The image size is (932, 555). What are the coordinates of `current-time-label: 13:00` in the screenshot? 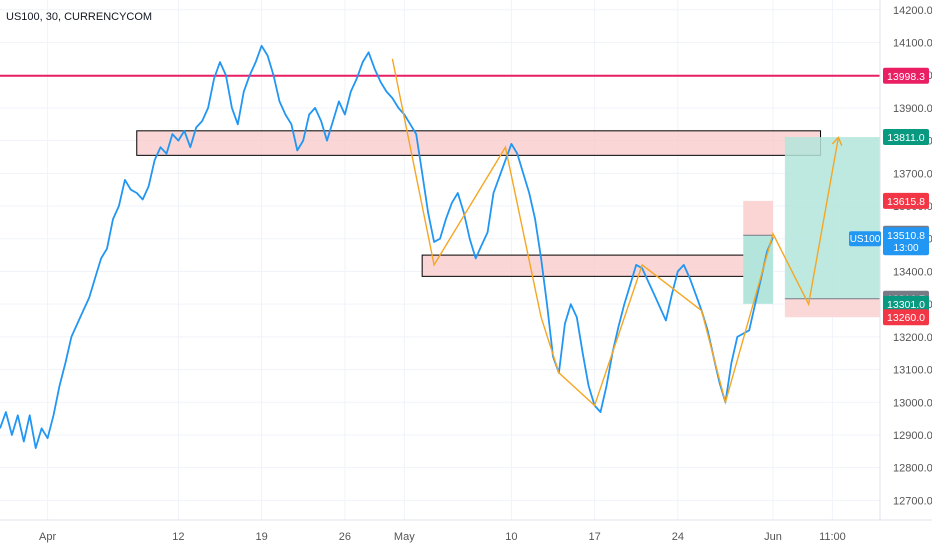 It's located at (905, 248).